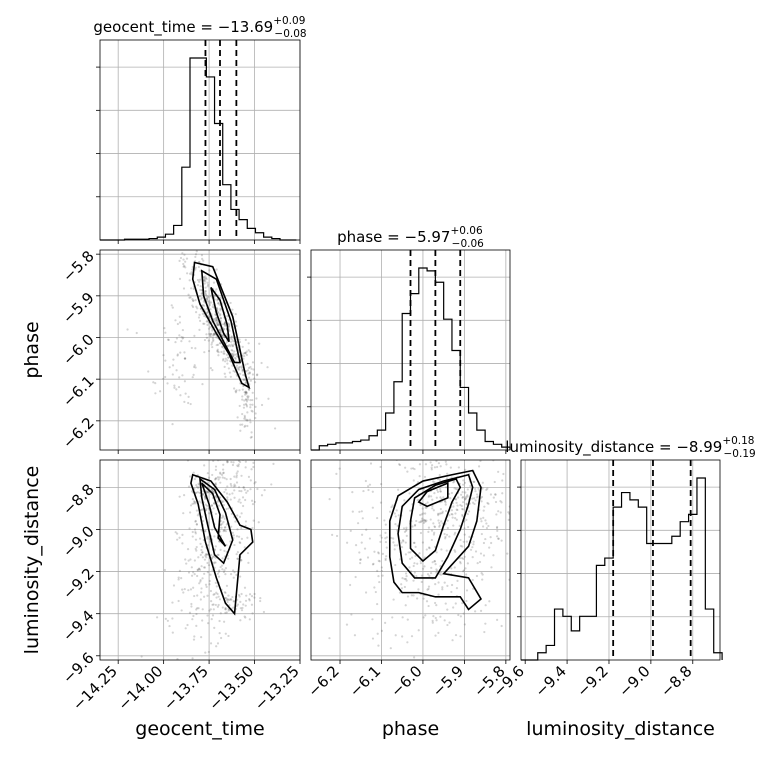 The height and width of the screenshot is (760, 760). Describe the element at coordinates (410, 350) in the screenshot. I see `panel-frame` at that location.